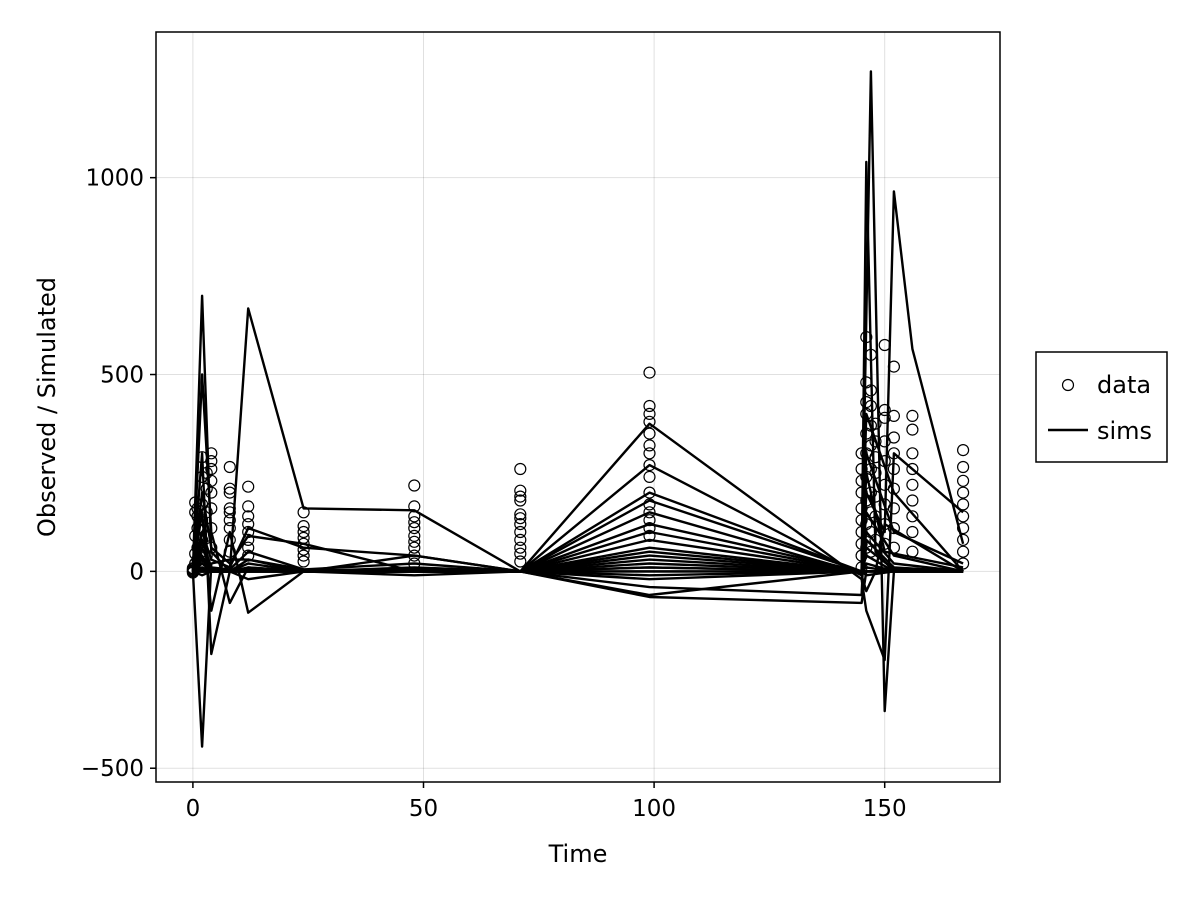  What do you see at coordinates (578, 587) in the screenshot?
I see `sims-line` at bounding box center [578, 587].